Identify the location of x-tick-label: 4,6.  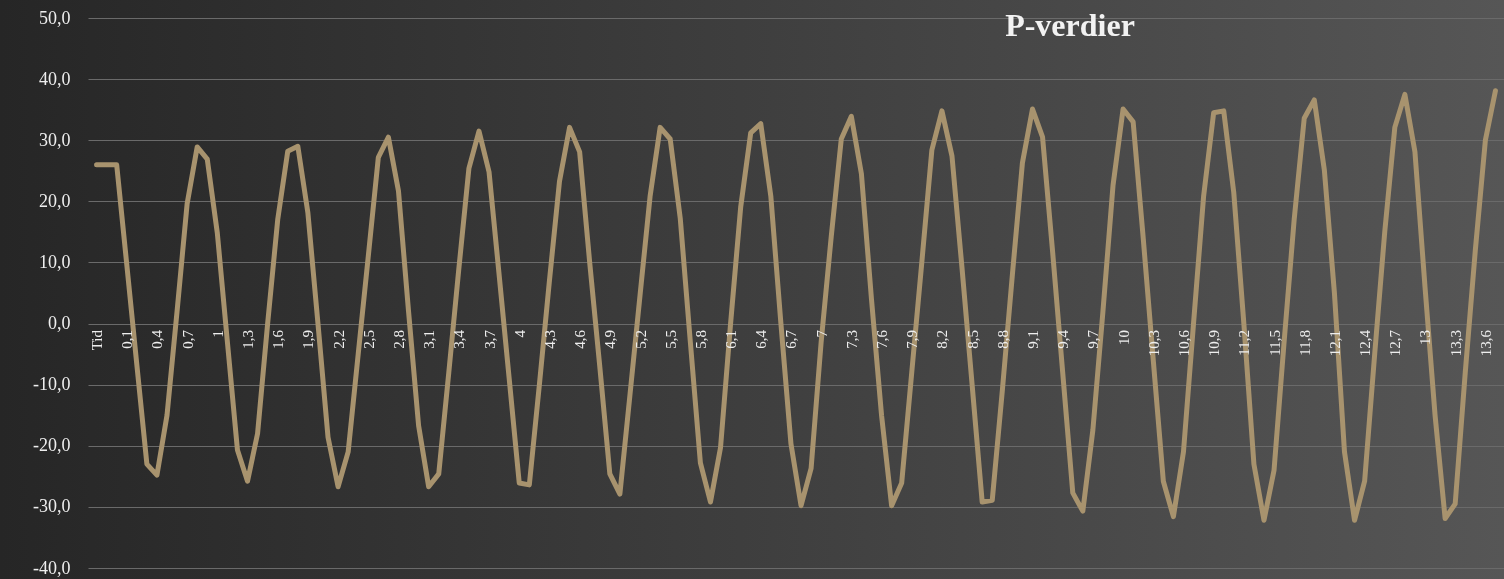
(580, 339).